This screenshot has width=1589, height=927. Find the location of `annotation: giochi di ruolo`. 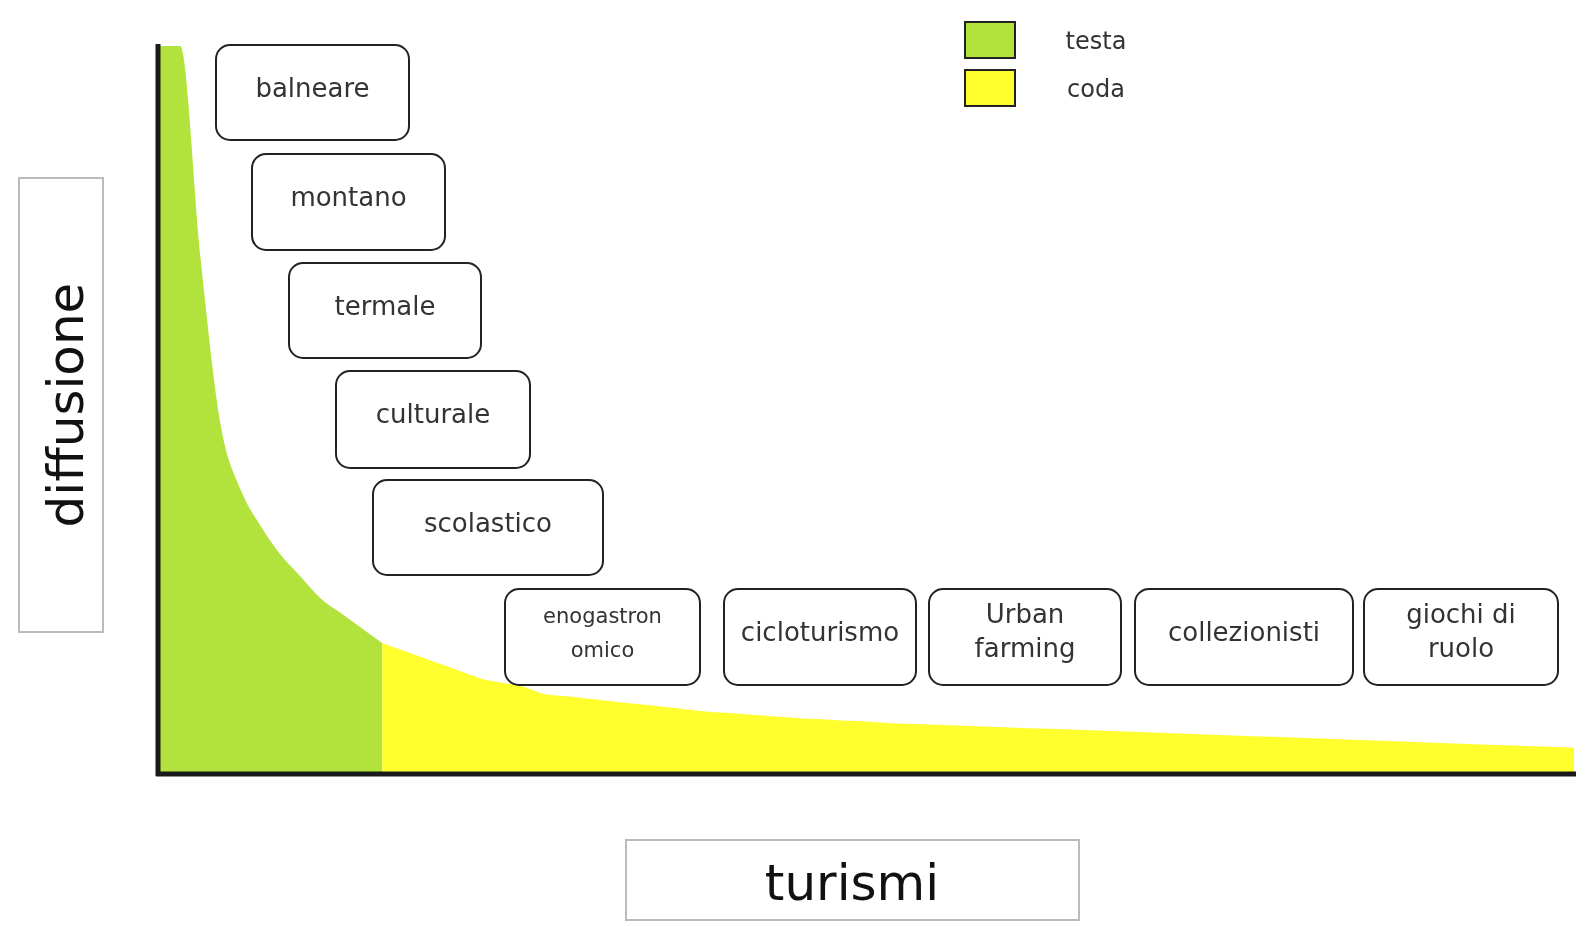

annotation: giochi di ruolo is located at coordinates (1461, 631).